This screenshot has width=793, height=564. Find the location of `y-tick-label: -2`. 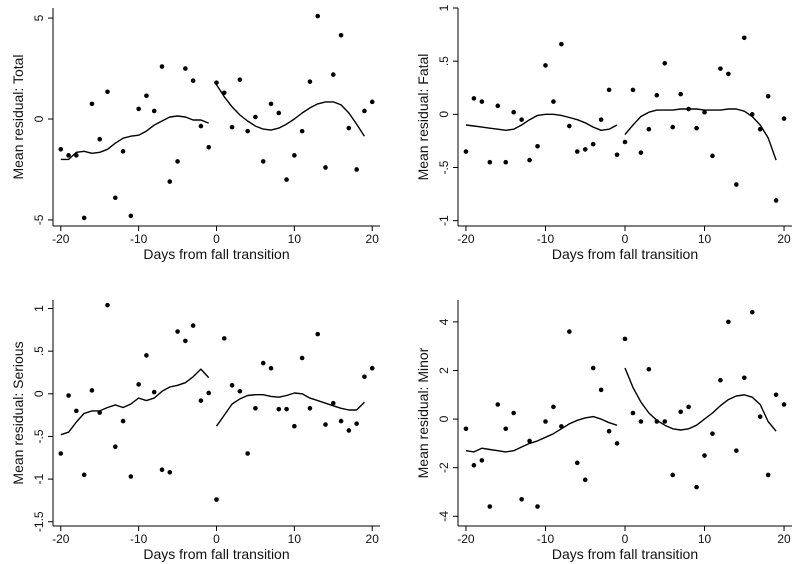

y-tick-label: -2 is located at coordinates (444, 467).